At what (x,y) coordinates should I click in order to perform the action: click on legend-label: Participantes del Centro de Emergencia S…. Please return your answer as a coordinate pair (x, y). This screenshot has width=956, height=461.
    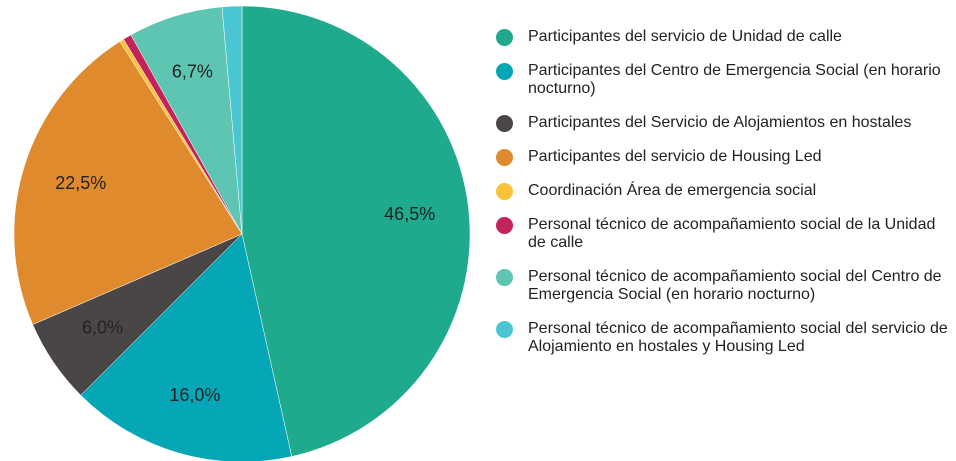
    Looking at the image, I should click on (734, 79).